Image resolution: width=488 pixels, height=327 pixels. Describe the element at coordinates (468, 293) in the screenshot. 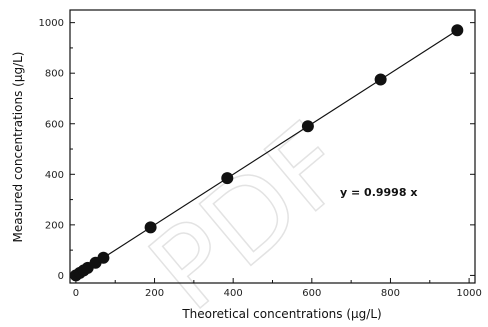

I see `x-tick-label: 1000` at that location.